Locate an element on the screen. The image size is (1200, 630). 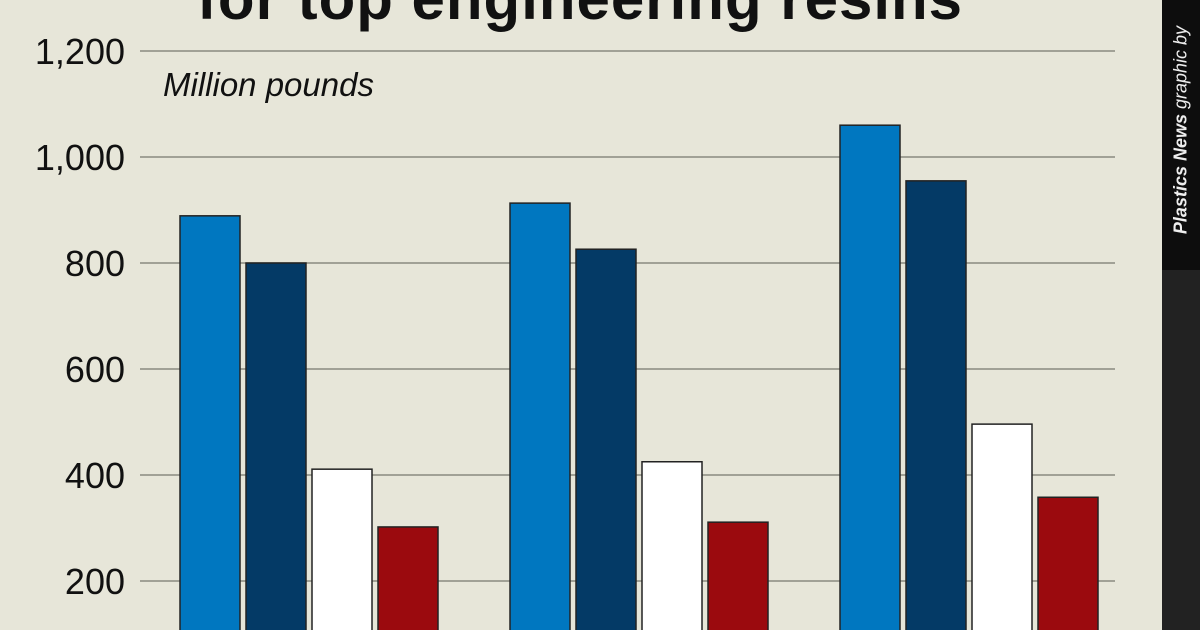
credit-publication: Plastics News is located at coordinates (1180, 174).